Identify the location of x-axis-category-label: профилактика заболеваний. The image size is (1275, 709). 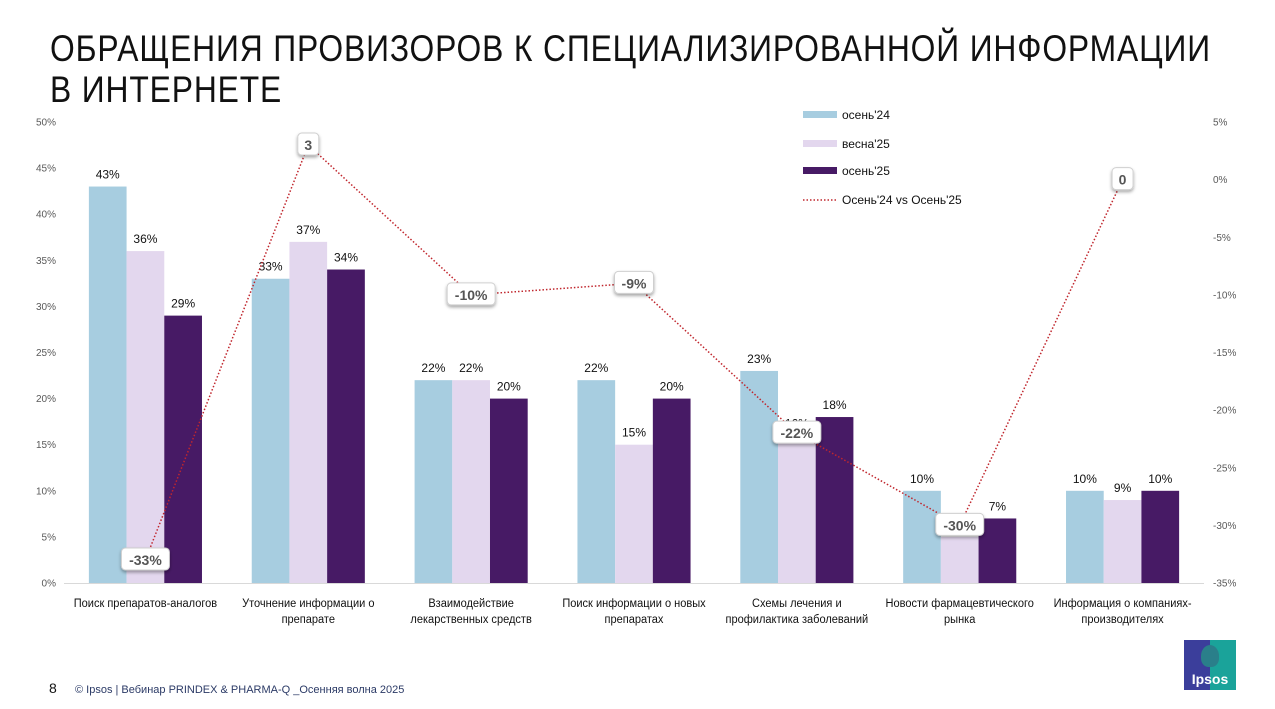
(797, 620).